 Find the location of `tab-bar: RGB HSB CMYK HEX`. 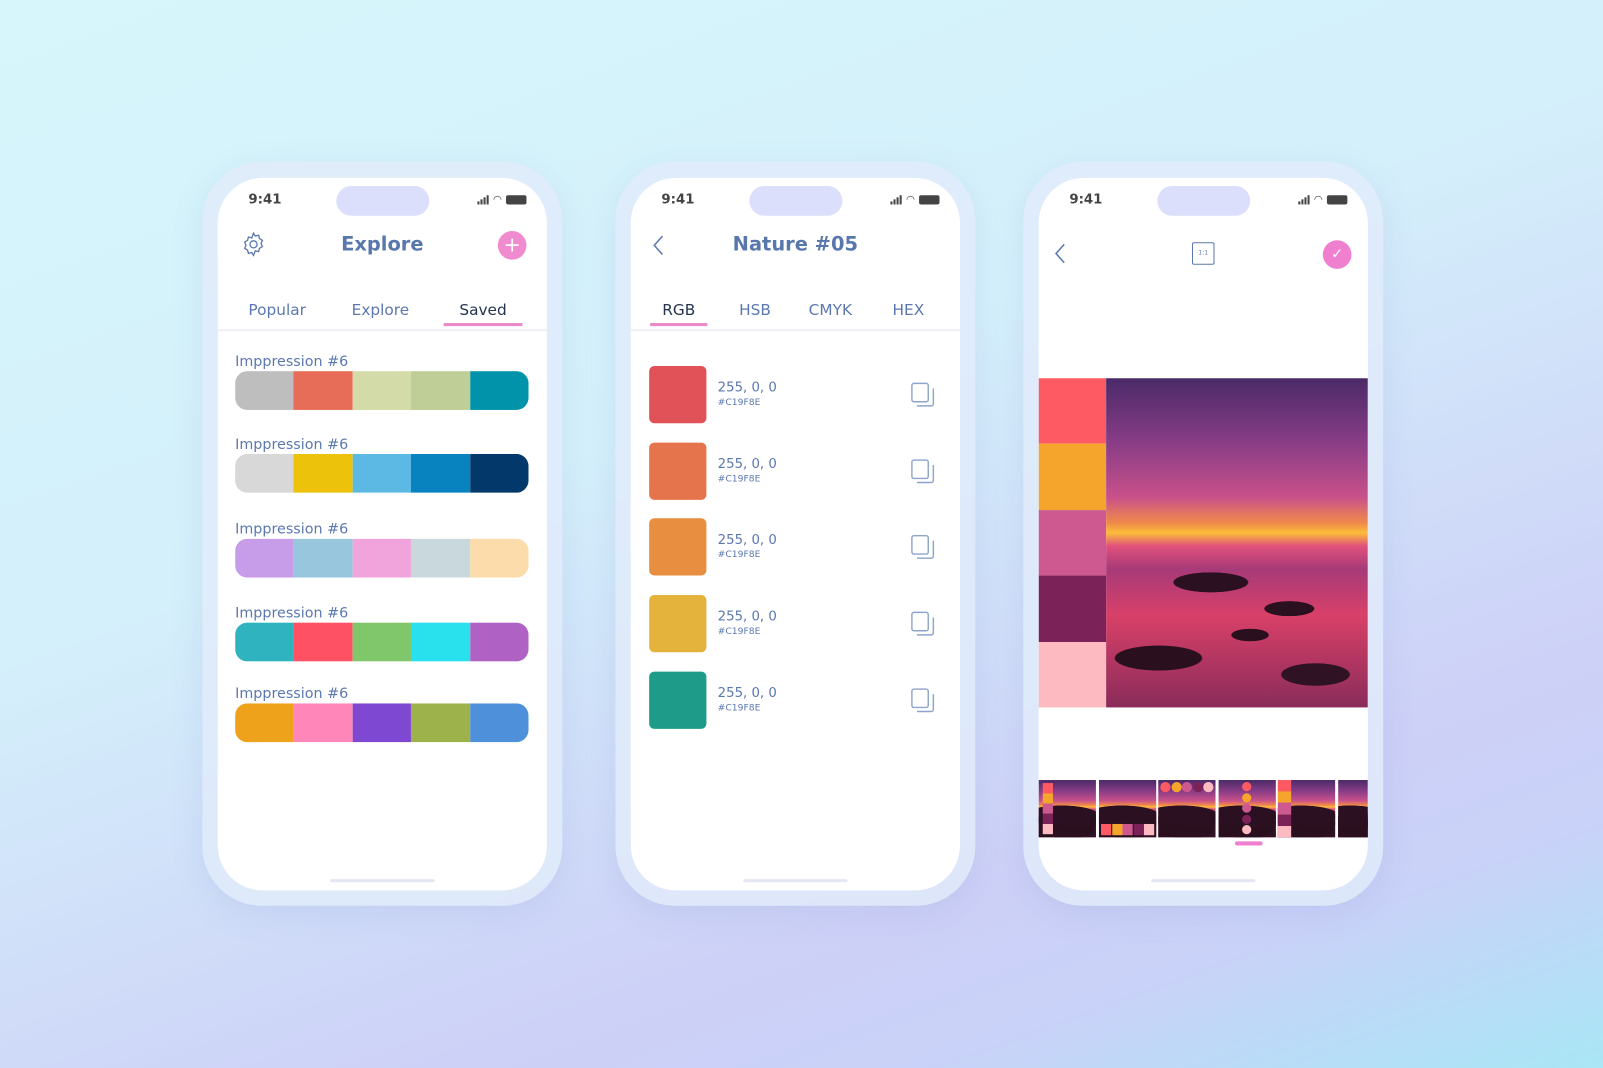

tab-bar: RGB HSB CMYK HEX is located at coordinates (795, 315).